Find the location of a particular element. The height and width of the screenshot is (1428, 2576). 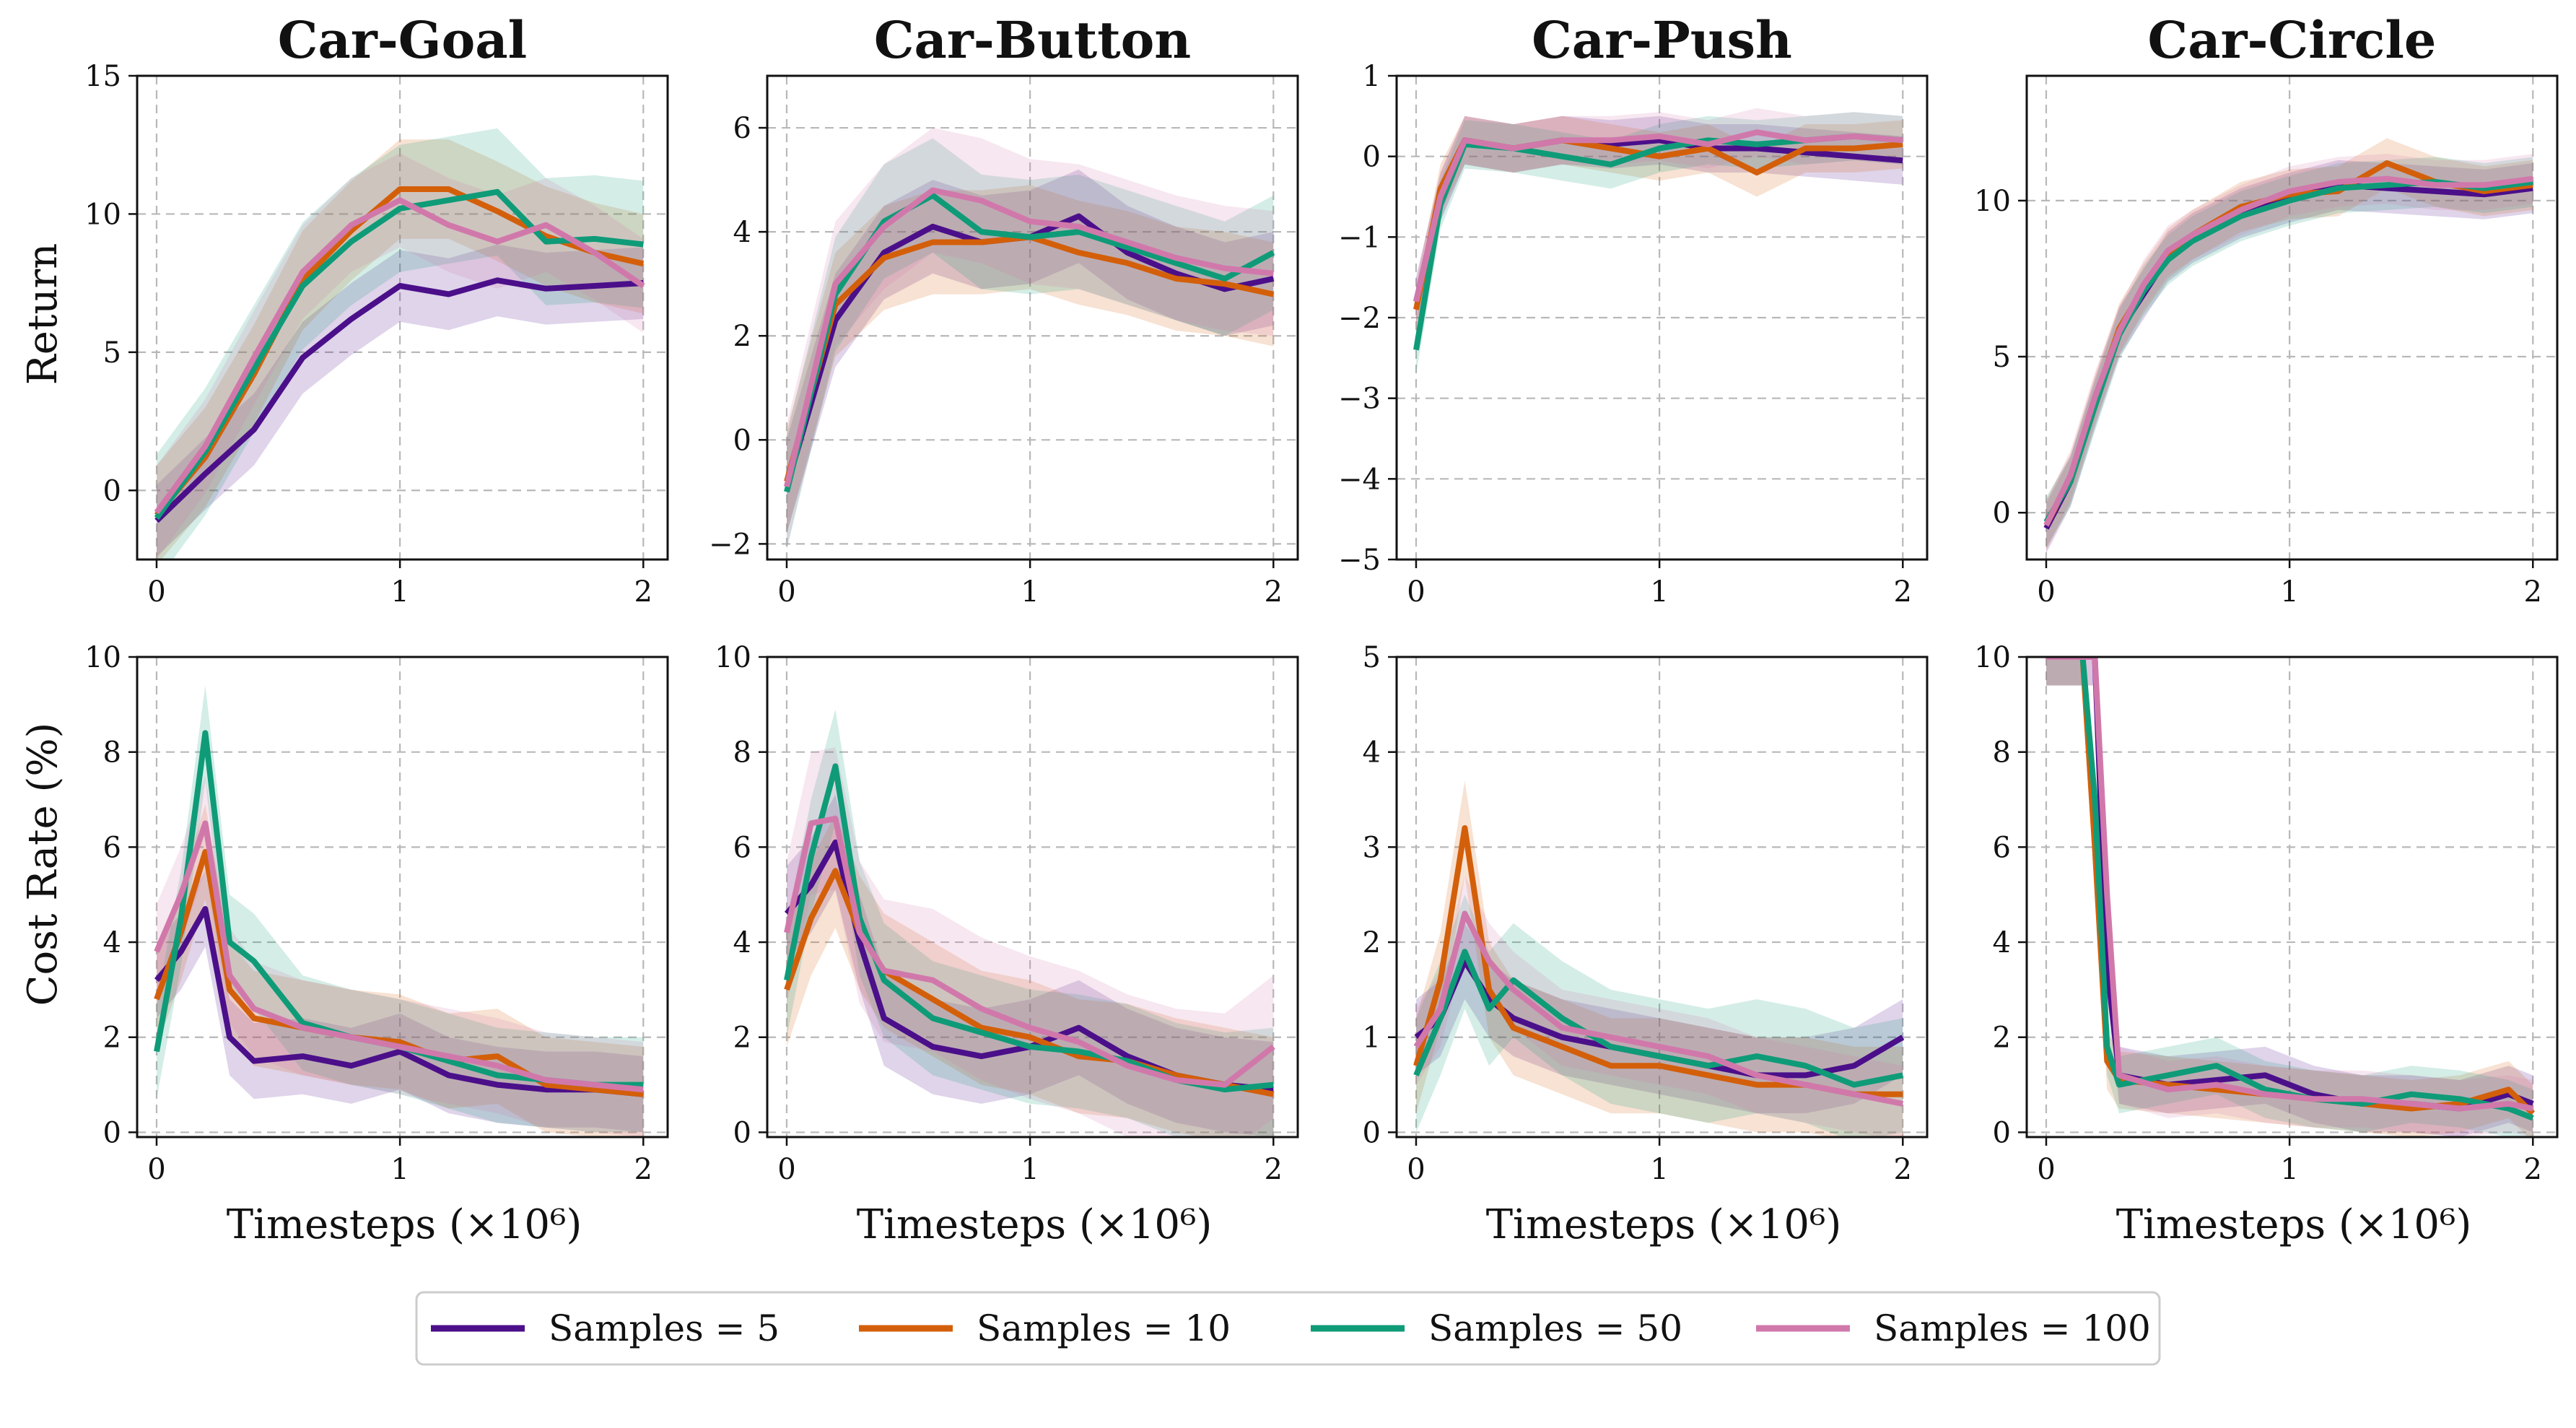

x-axis-label-2: Timesteps (×10⁶) is located at coordinates (1035, 1224).